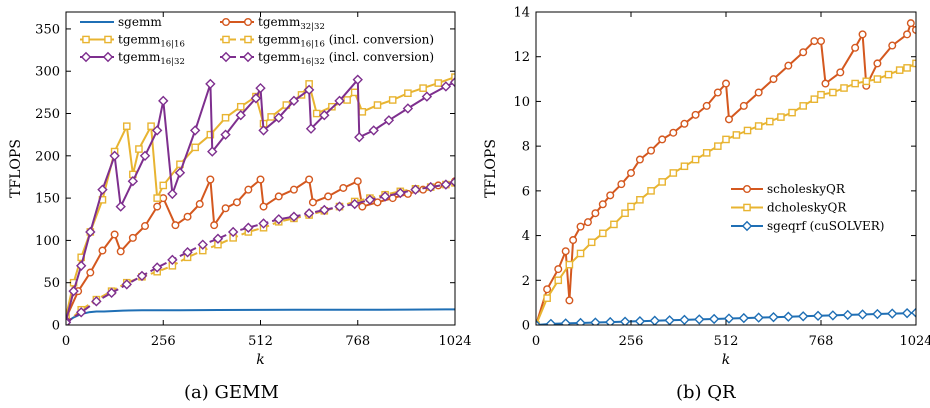  What do you see at coordinates (818, 207) in the screenshot?
I see `qr-legend: scholeskyQR dcholeskyQR sgeqrf (cuSOLVER)` at bounding box center [818, 207].